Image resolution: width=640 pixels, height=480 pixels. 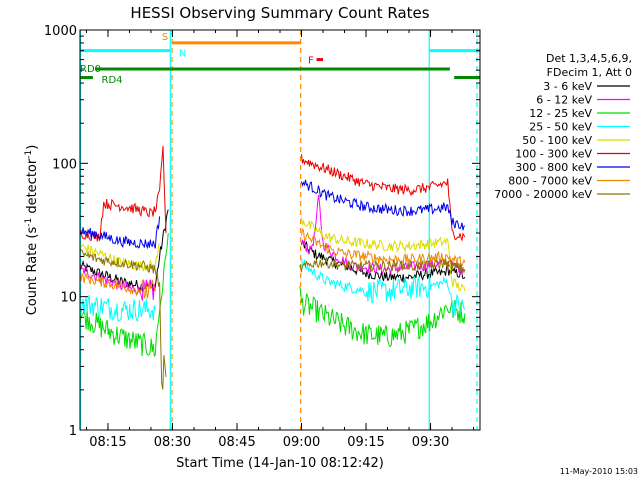 What do you see at coordinates (32, 188) in the screenshot?
I see `y-axis-label-mid: detector` at bounding box center [32, 188].